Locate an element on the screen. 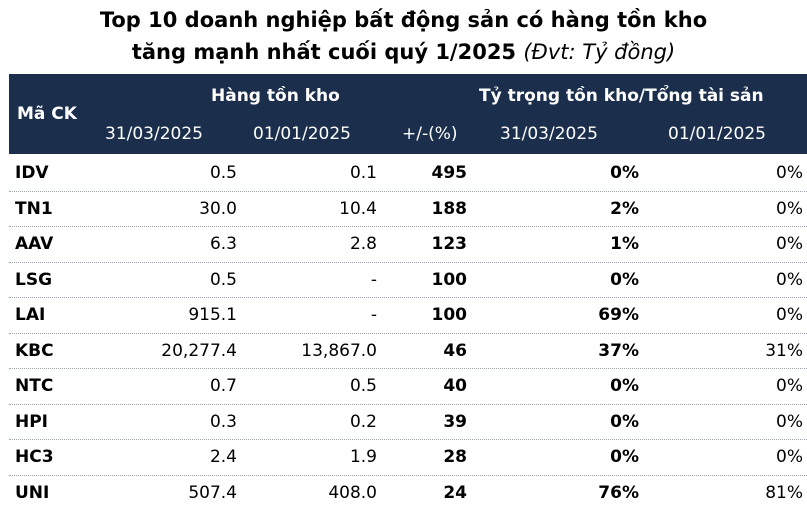  cell-change: 46 is located at coordinates (455, 351).